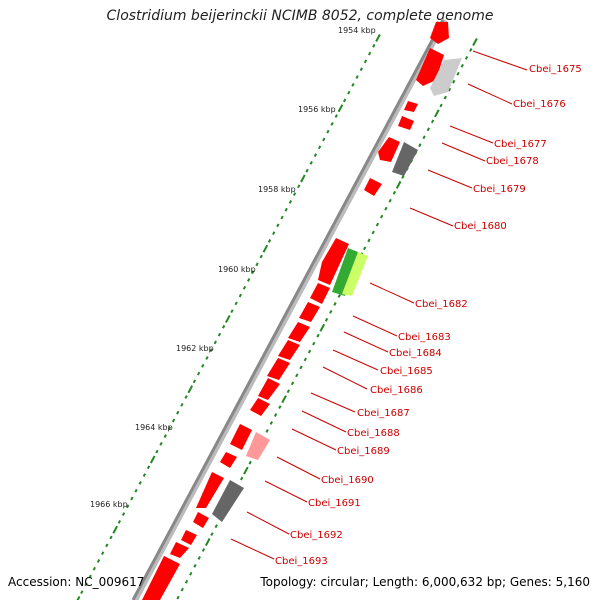  I want to click on gene-label: Cbei_1685, so click(406, 371).